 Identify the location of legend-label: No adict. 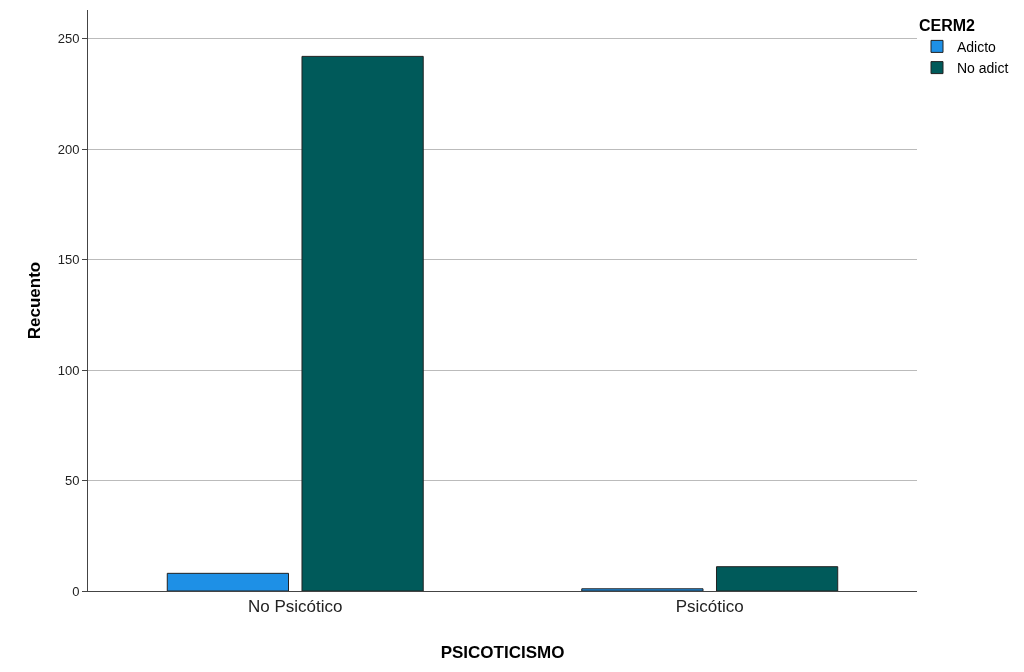
(983, 68).